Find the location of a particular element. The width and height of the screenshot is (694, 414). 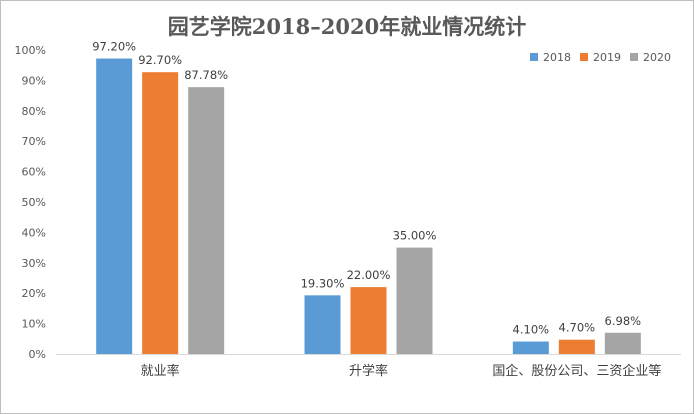

data-label: 4.10% is located at coordinates (531, 330).